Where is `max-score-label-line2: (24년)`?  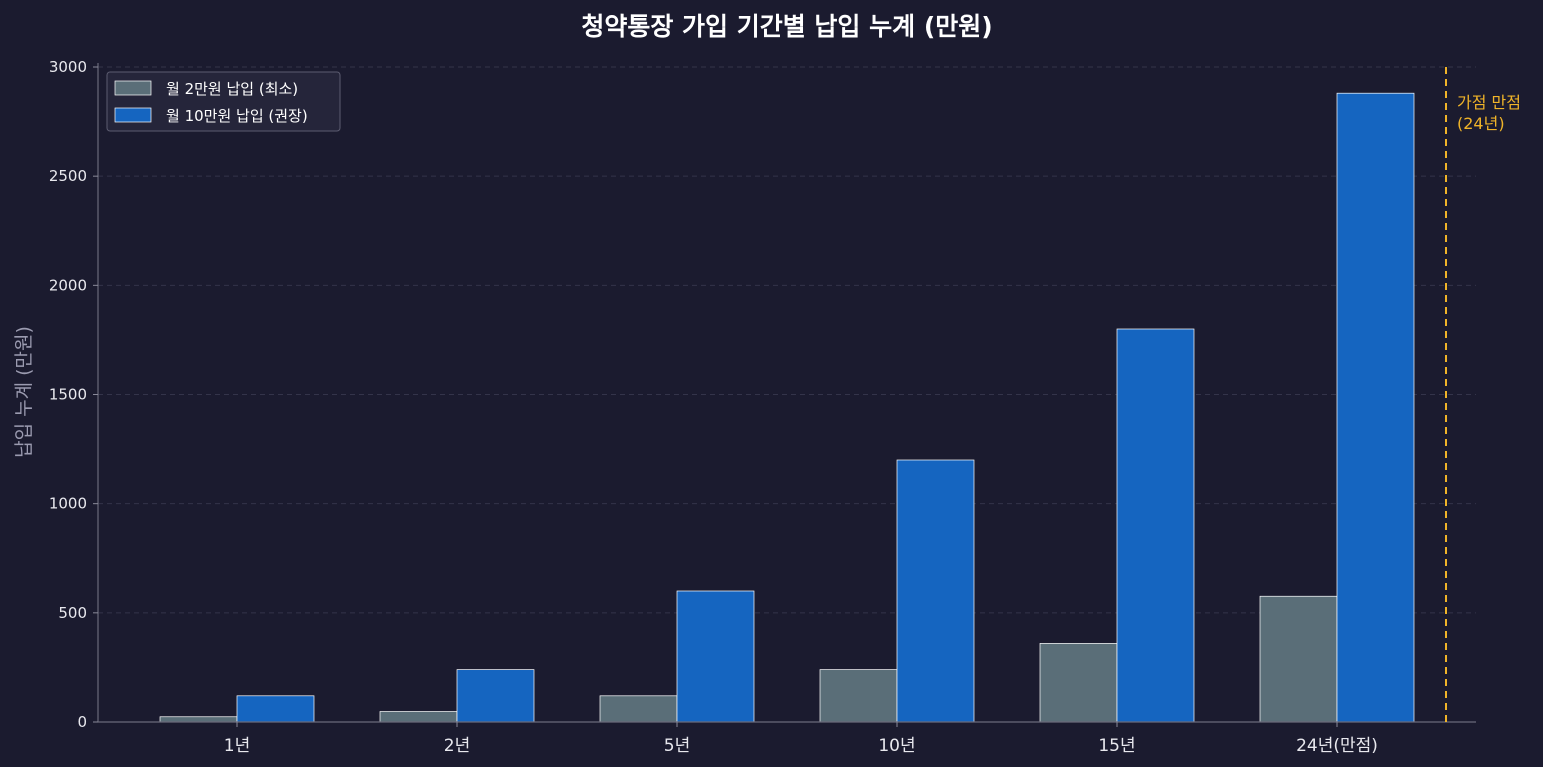 max-score-label-line2: (24년) is located at coordinates (1481, 123).